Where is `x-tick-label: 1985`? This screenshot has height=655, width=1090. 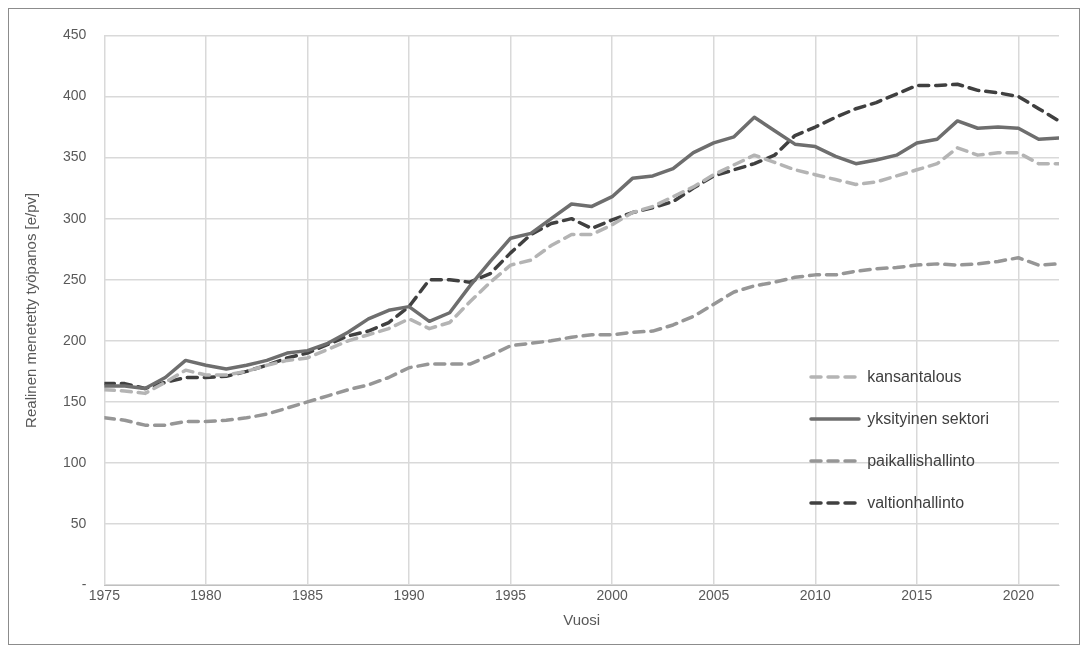 x-tick-label: 1985 is located at coordinates (307, 595).